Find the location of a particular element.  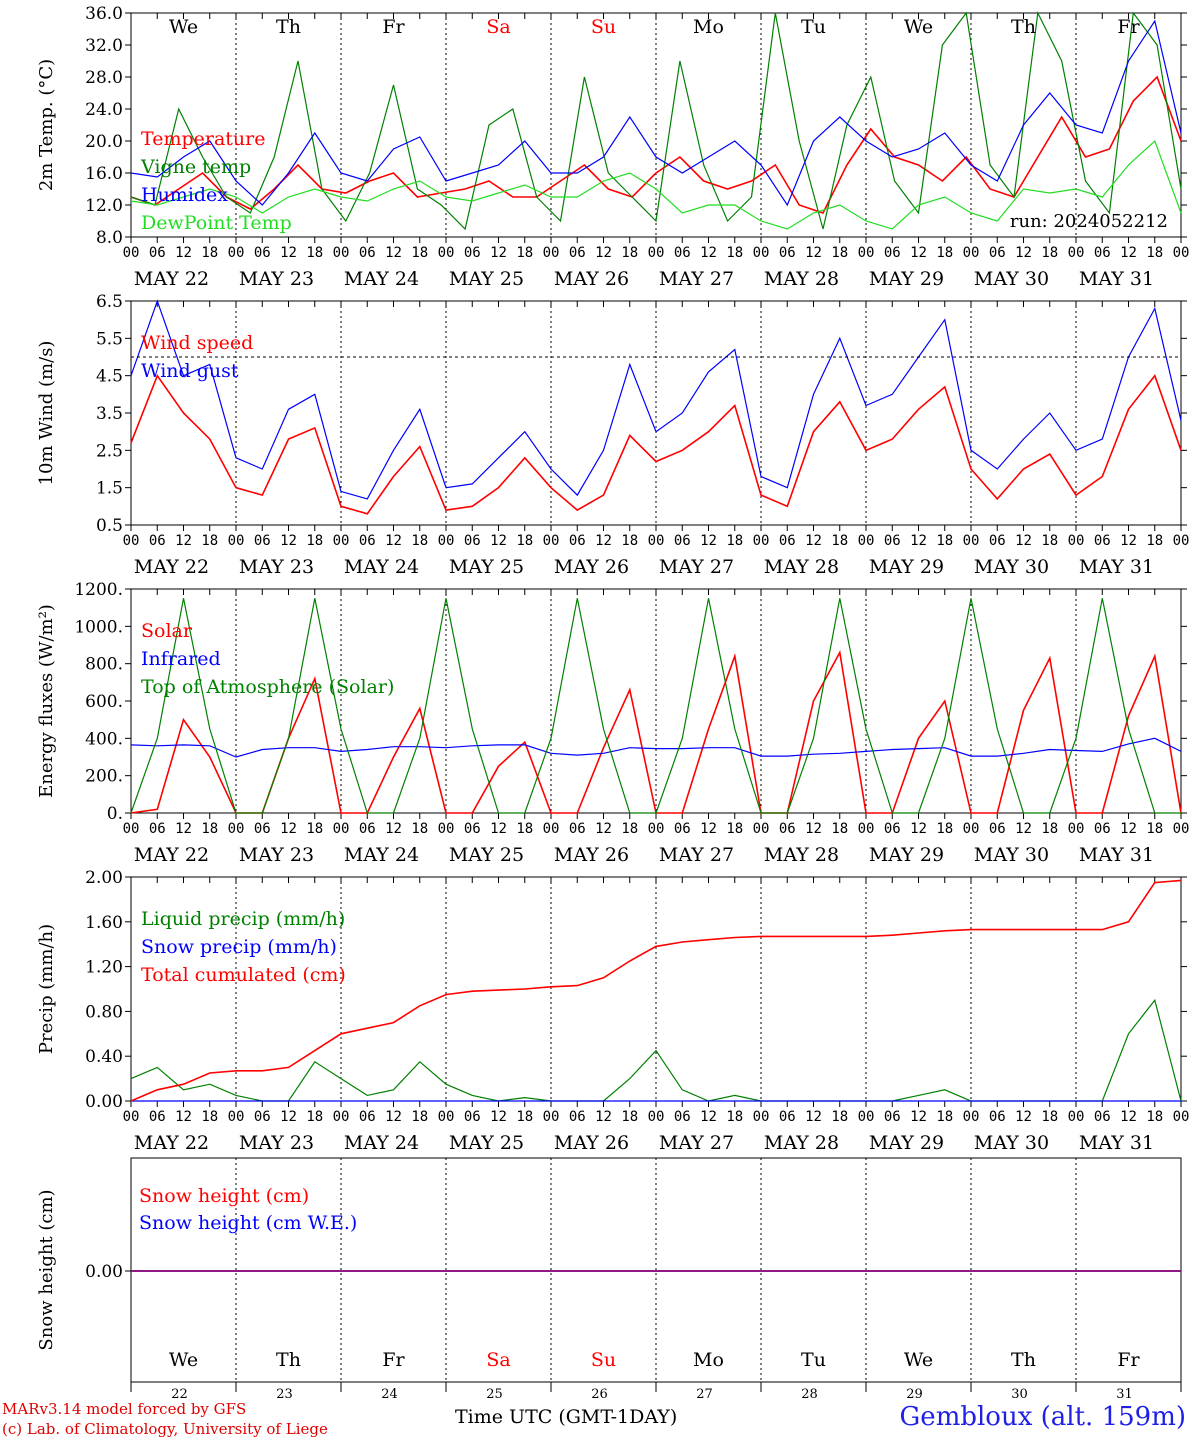

day-number-label: 24 is located at coordinates (389, 1394).